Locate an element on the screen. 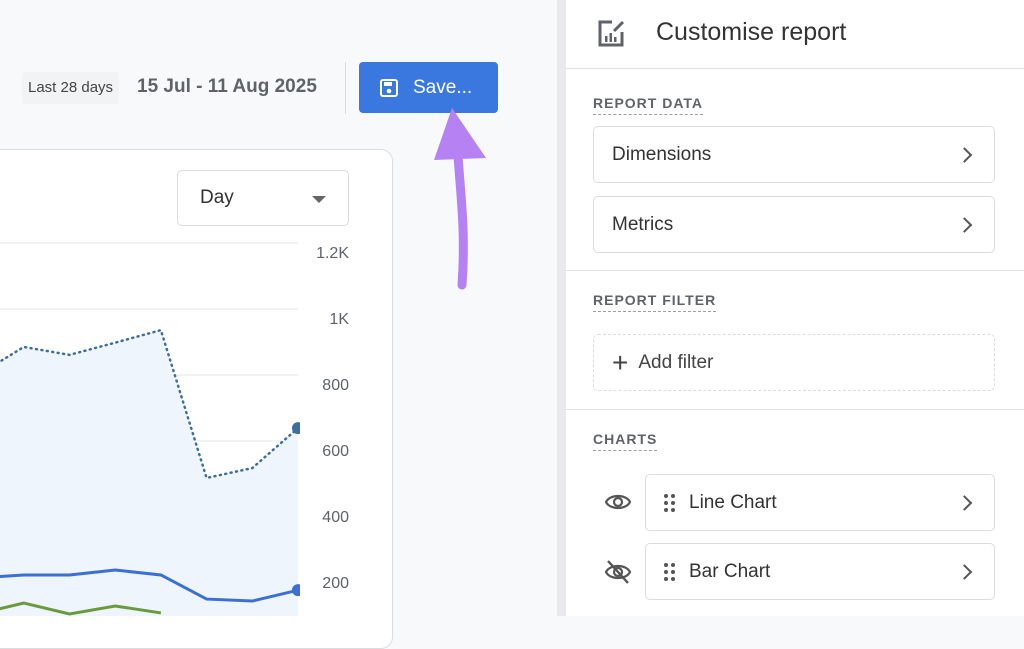  charts-label: CHARTS is located at coordinates (625, 441).